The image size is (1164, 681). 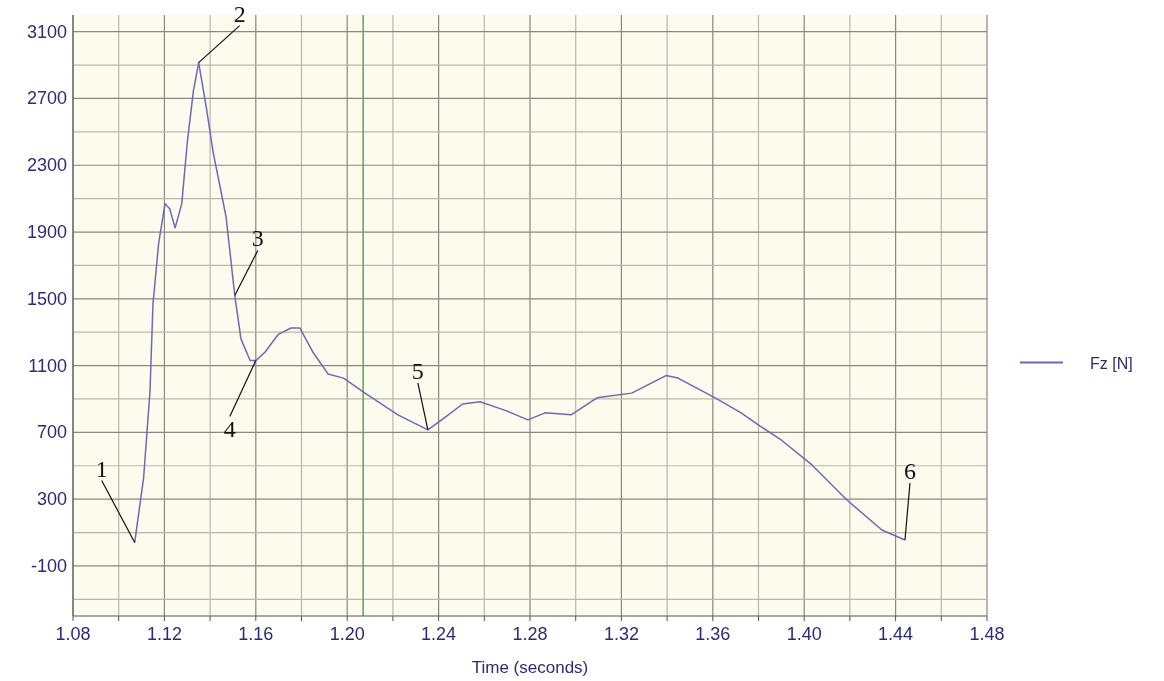 What do you see at coordinates (46, 298) in the screenshot?
I see `y-tick-label: 1500` at bounding box center [46, 298].